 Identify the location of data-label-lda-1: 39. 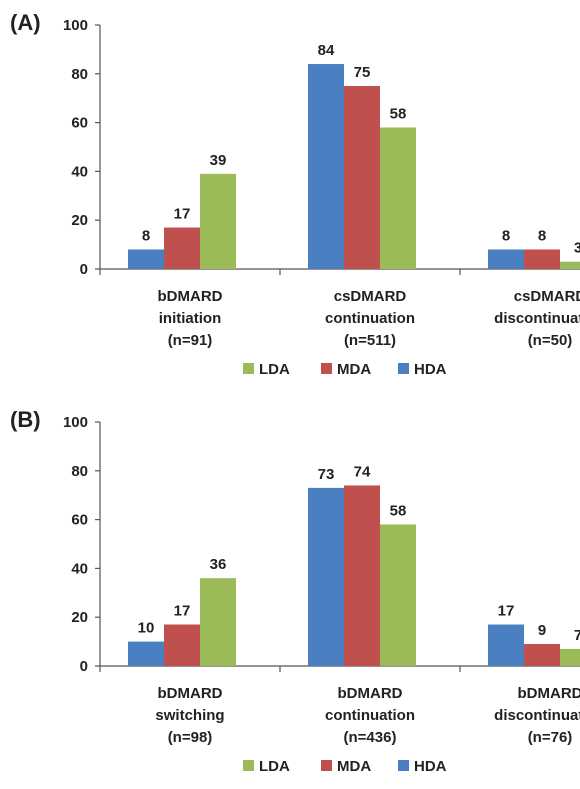
(218, 160).